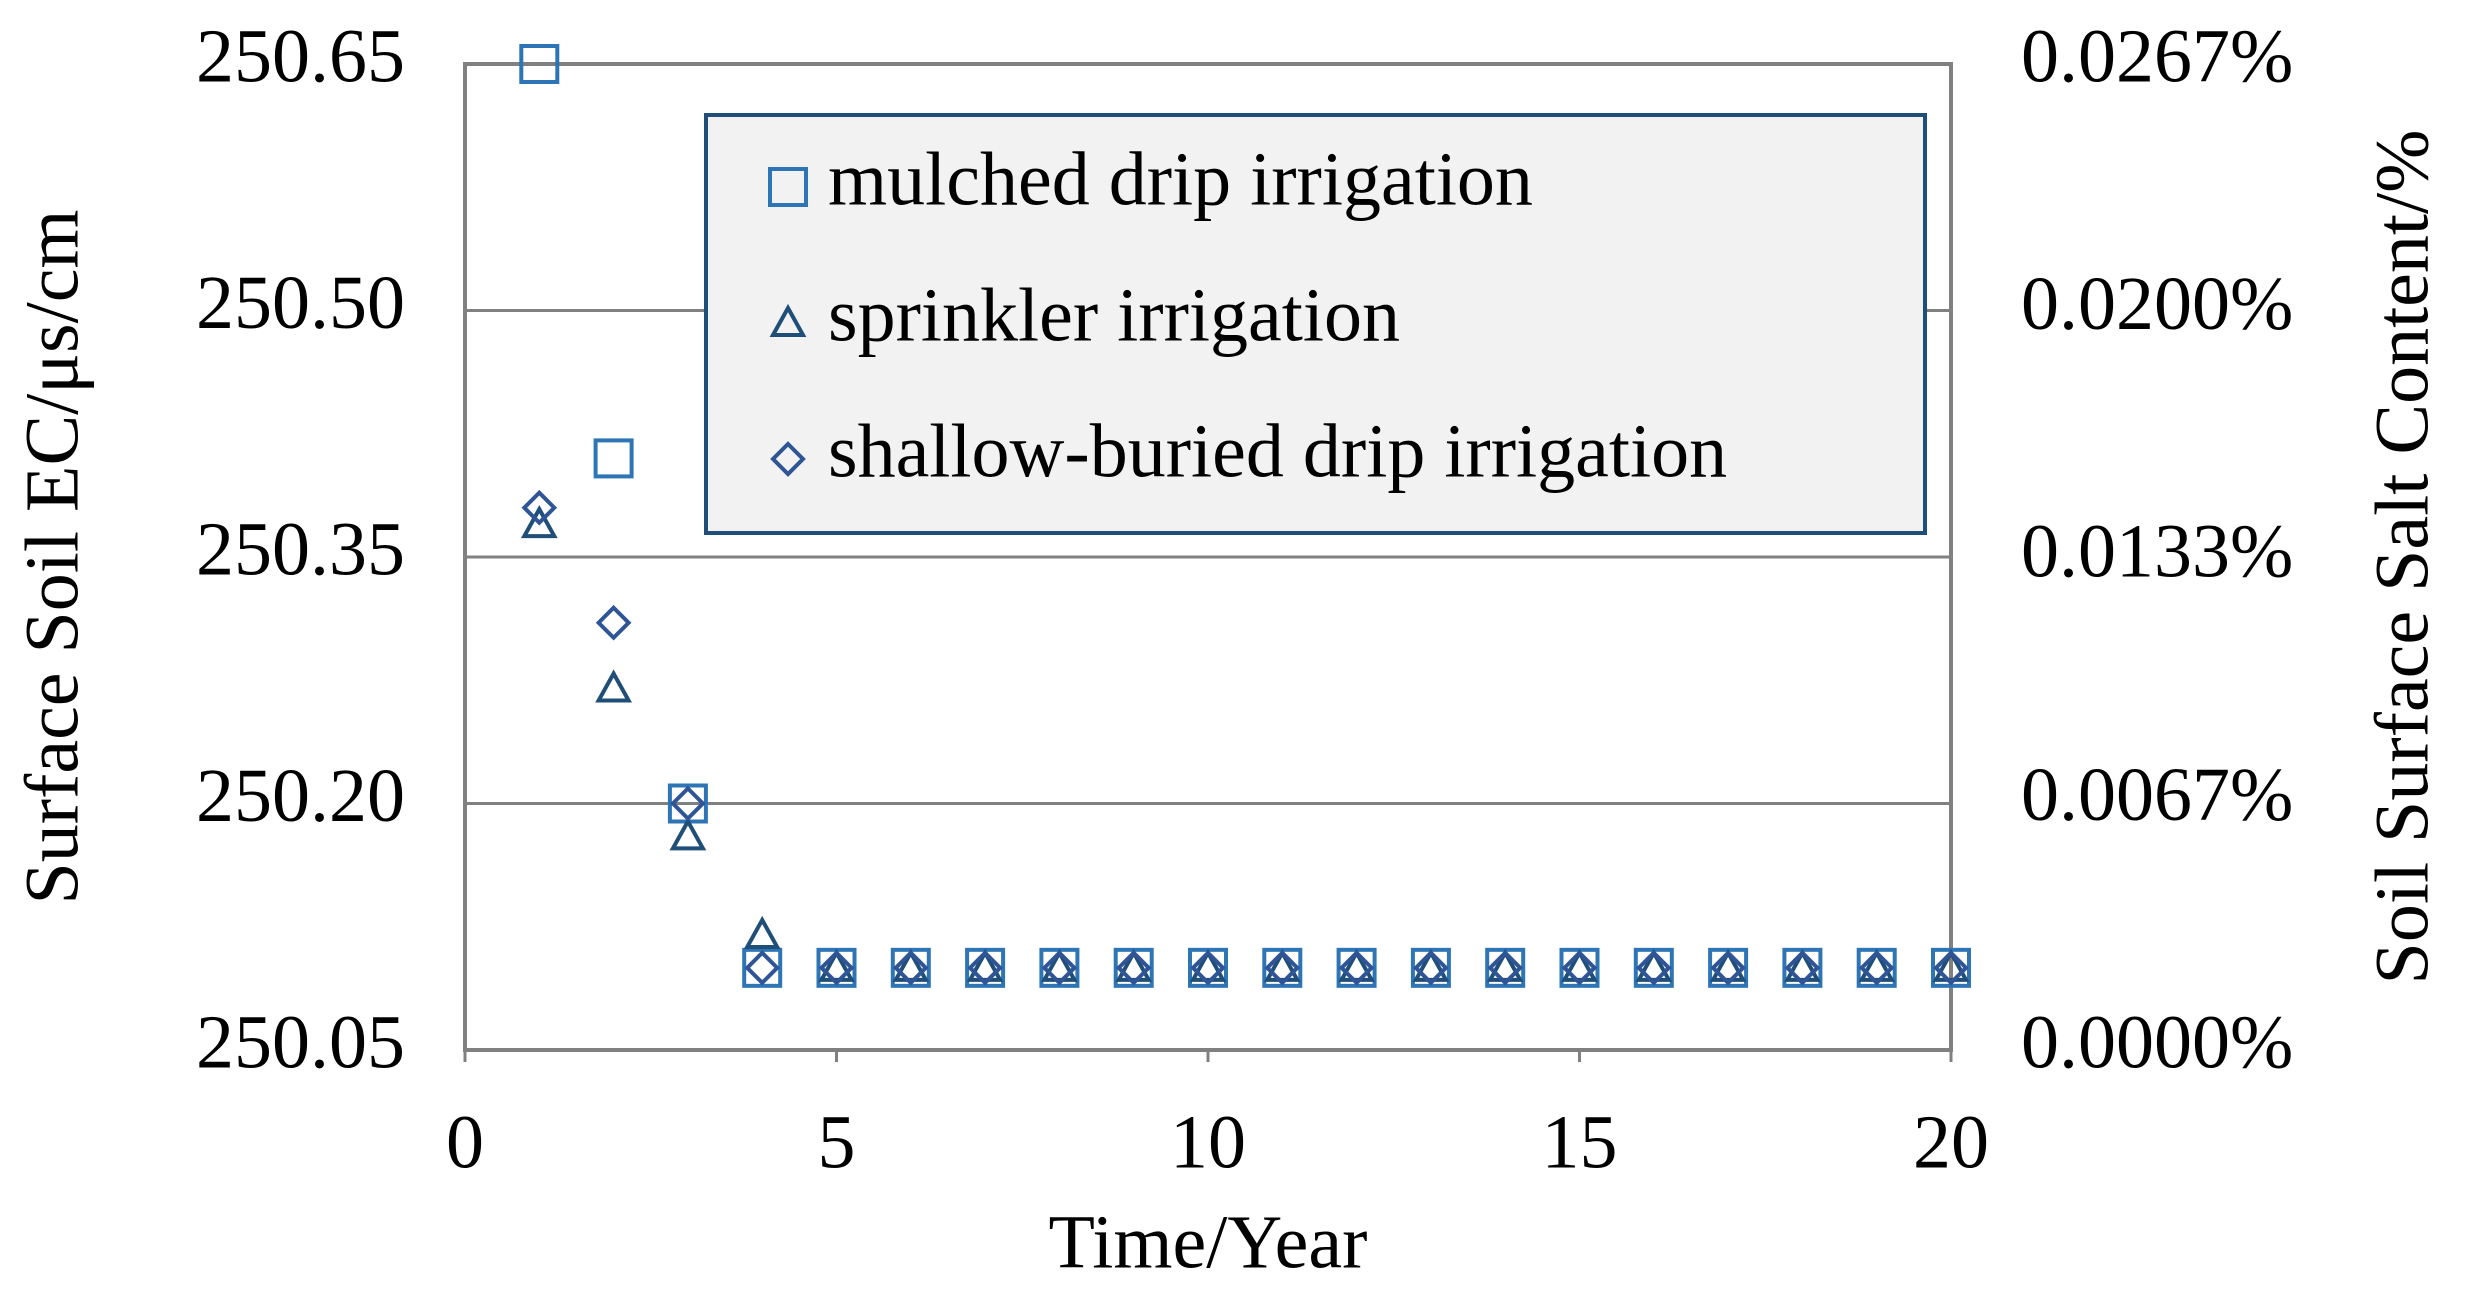 The height and width of the screenshot is (1297, 2466). What do you see at coordinates (2157, 551) in the screenshot?
I see `y2-tick-label: 0.0133%` at bounding box center [2157, 551].